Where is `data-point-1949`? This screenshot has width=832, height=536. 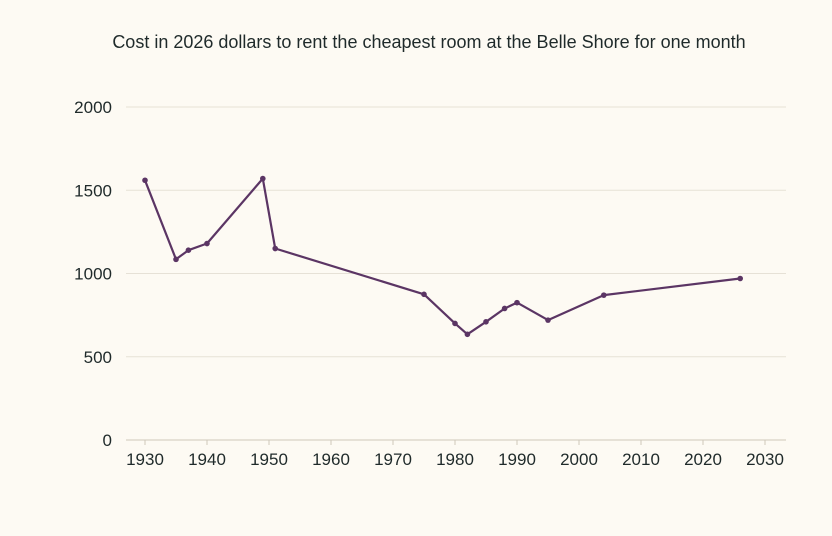
data-point-1949 is located at coordinates (263, 178).